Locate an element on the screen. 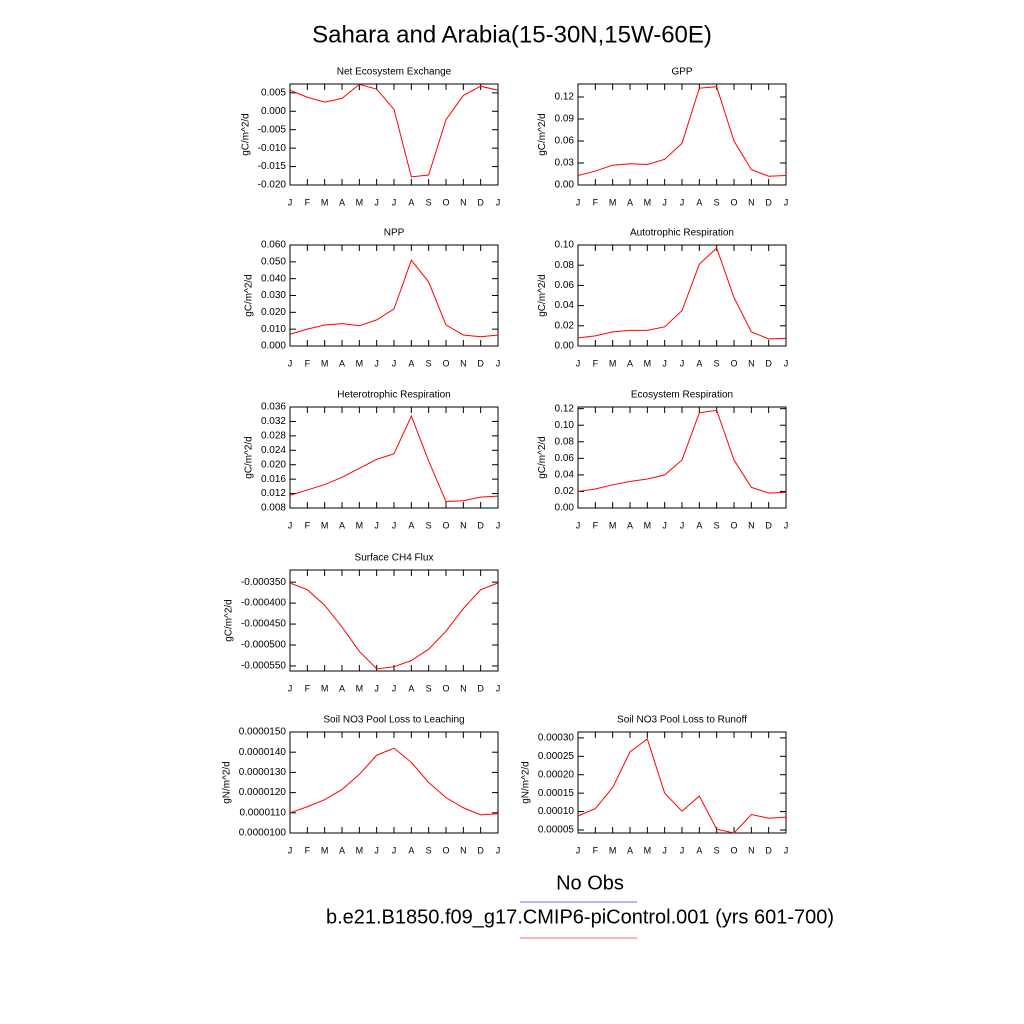  panel-title: Soil NO3 Pool Loss to Leaching is located at coordinates (393, 720).